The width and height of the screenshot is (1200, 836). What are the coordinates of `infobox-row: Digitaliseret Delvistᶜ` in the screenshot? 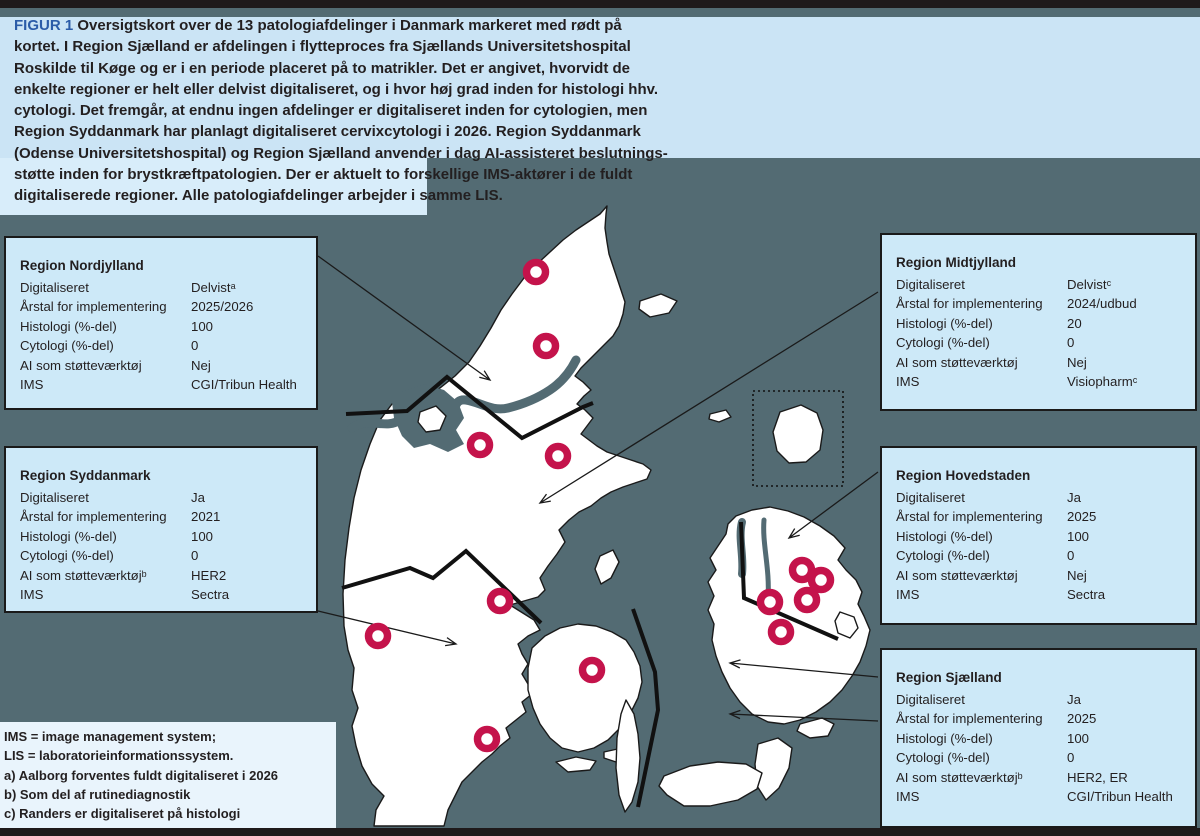 It's located at (1004, 284).